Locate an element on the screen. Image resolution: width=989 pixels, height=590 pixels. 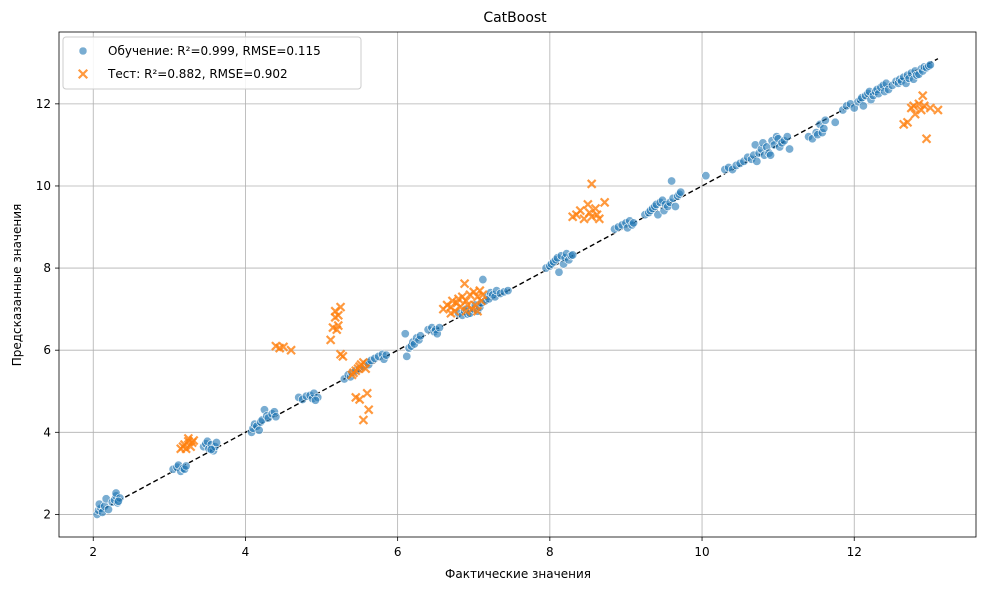
y-axis-label: Предсказанные значения is located at coordinates (17, 285).